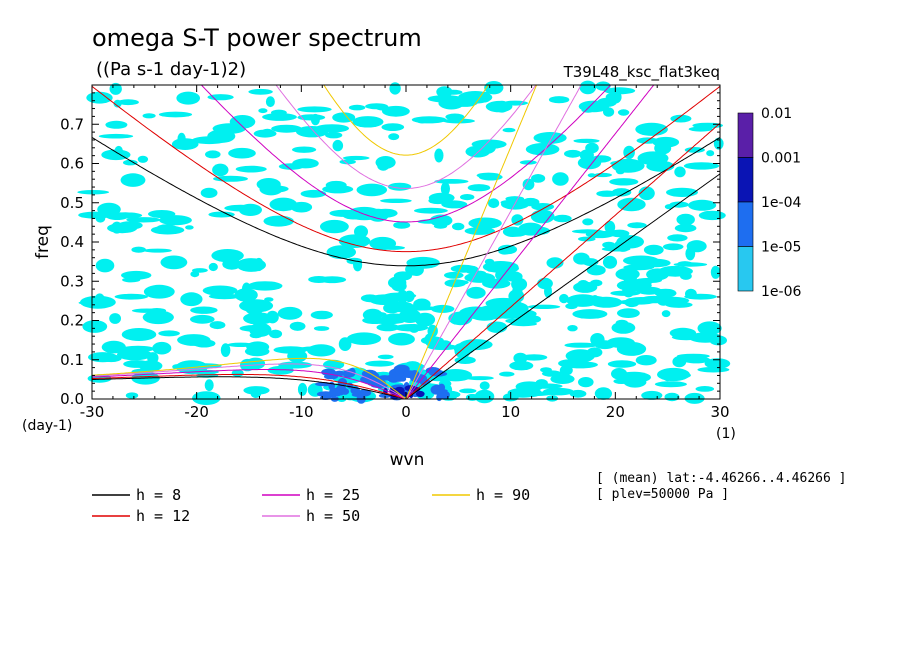  I want to click on colorbar-label: 1e-06, so click(781, 292).